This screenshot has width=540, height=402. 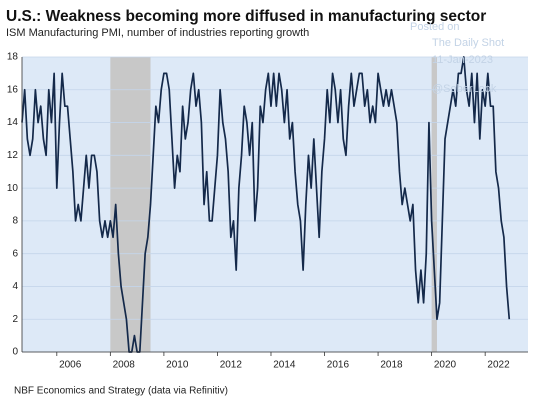 I want to click on x-tick-label: 2006, so click(x=70, y=365).